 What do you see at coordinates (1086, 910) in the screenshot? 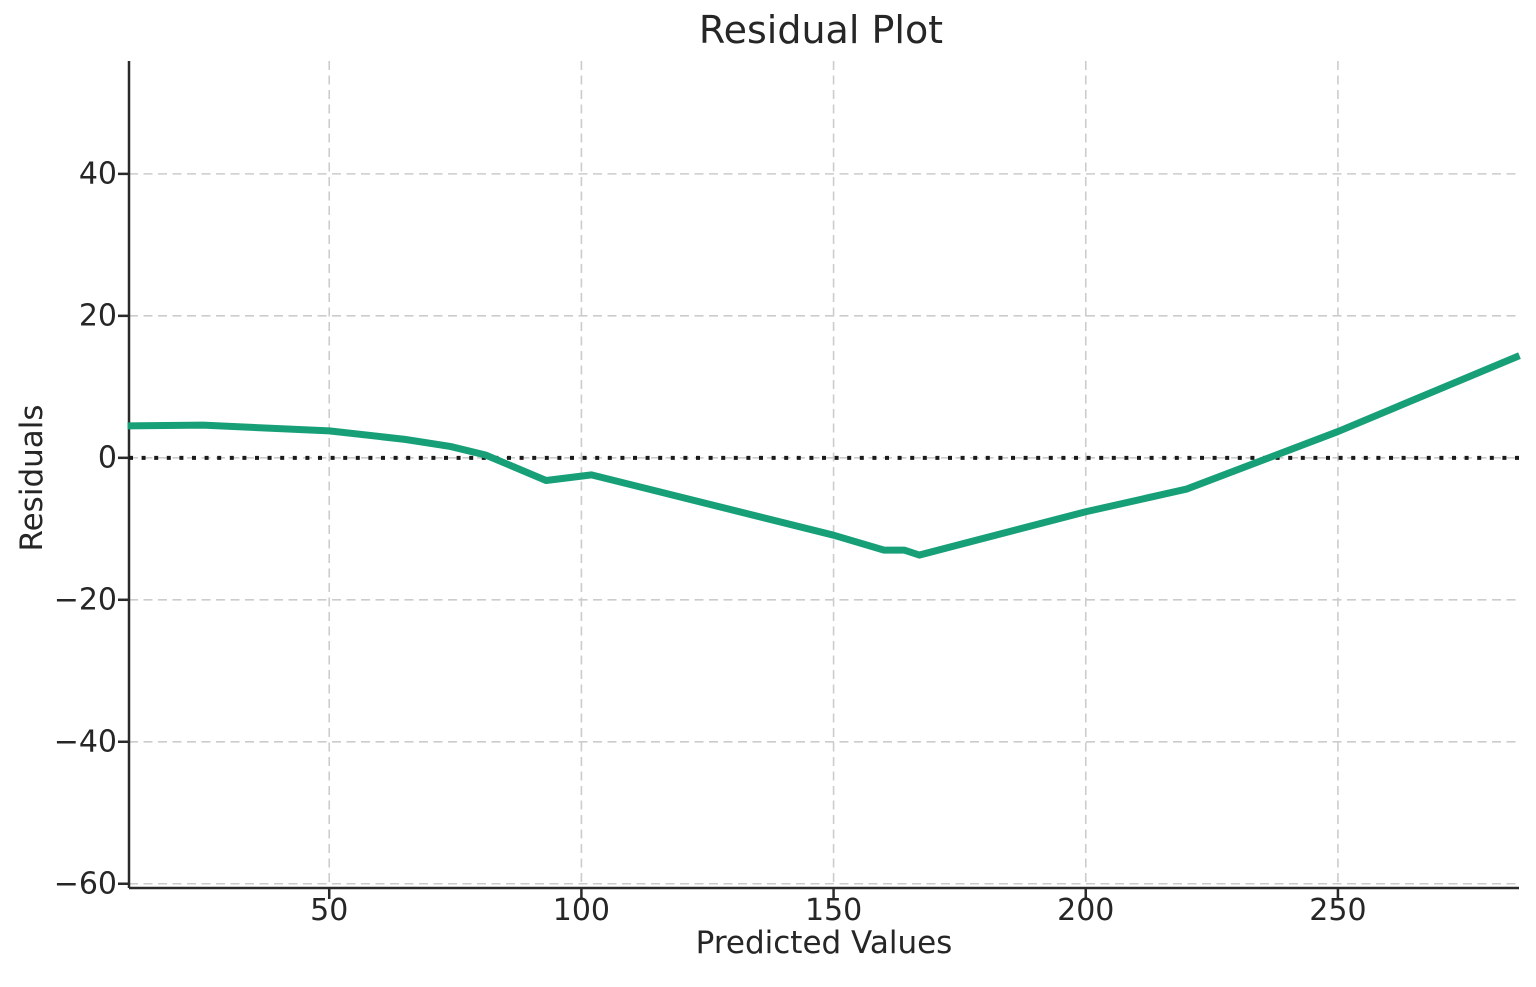
I see `x-tick-label: 200` at bounding box center [1086, 910].